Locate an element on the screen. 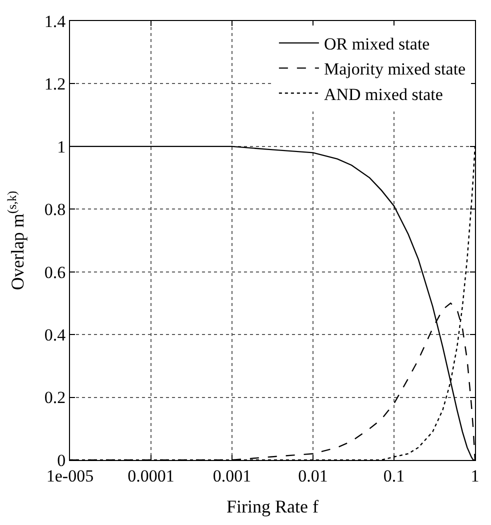 This screenshot has height=525, width=491. x-tick-label: 1 is located at coordinates (475, 476).